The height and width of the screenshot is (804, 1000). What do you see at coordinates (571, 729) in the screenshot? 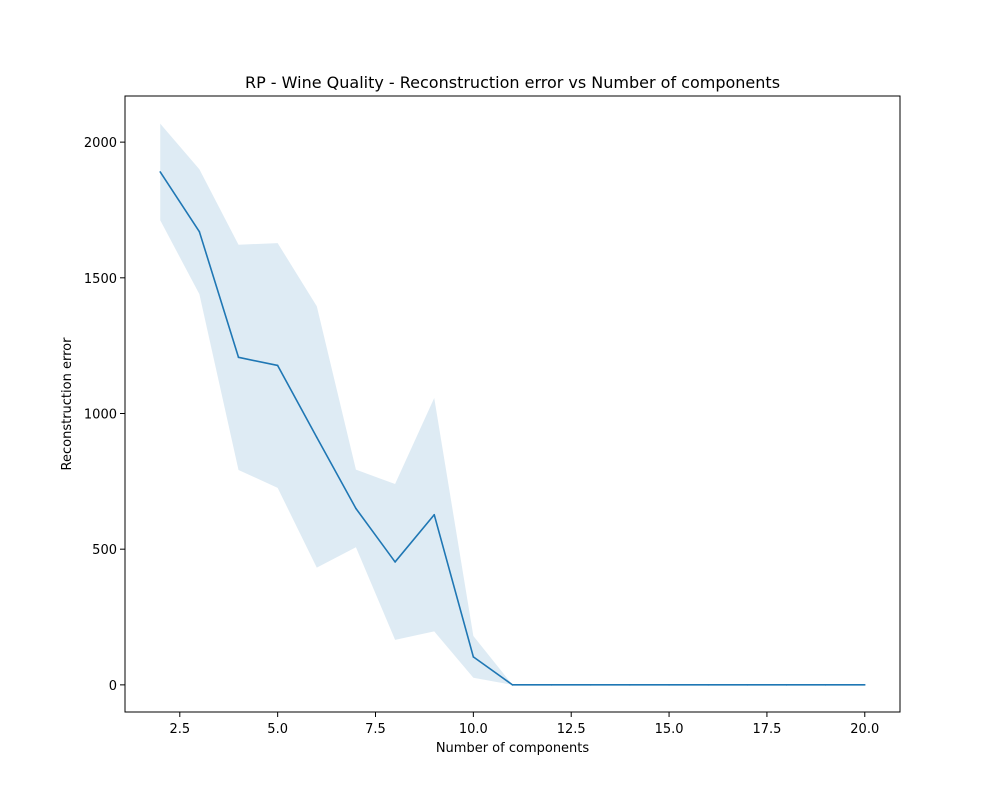
I see `x-tick-label: 12.5` at bounding box center [571, 729].